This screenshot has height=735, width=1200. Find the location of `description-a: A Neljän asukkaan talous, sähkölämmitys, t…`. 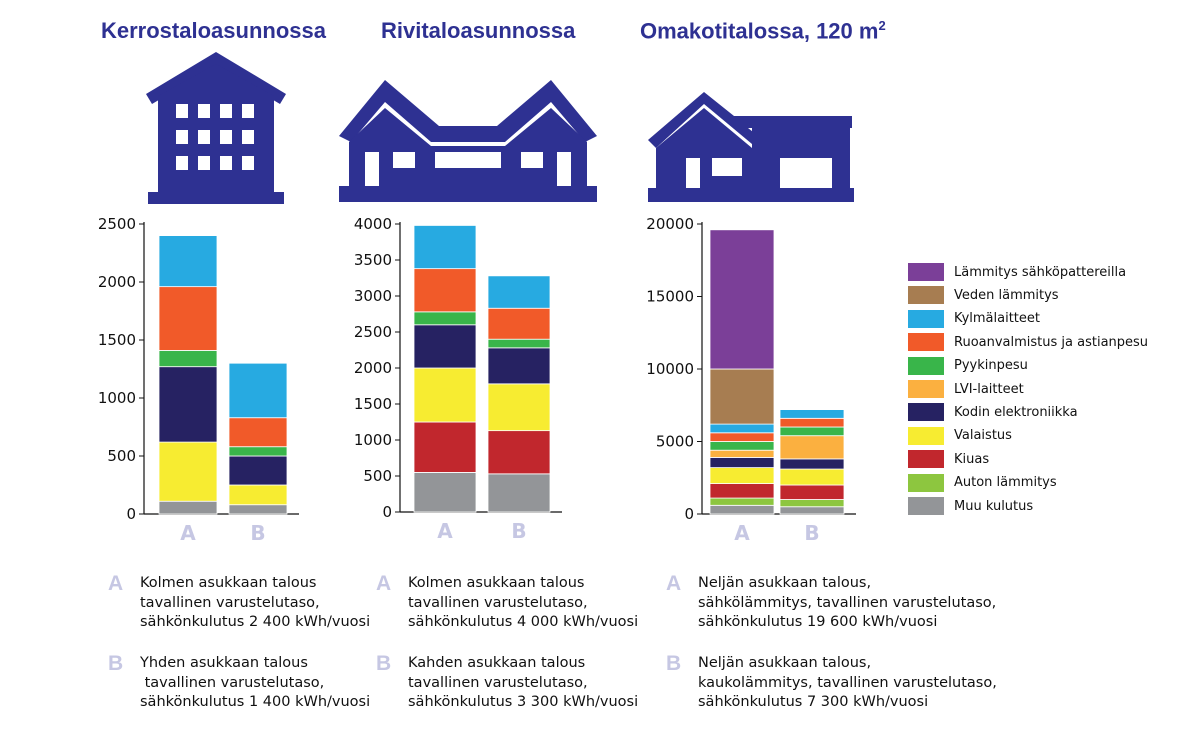

description-a: A Neljän asukkaan talous, sähkölämmitys, t… is located at coordinates (831, 603).